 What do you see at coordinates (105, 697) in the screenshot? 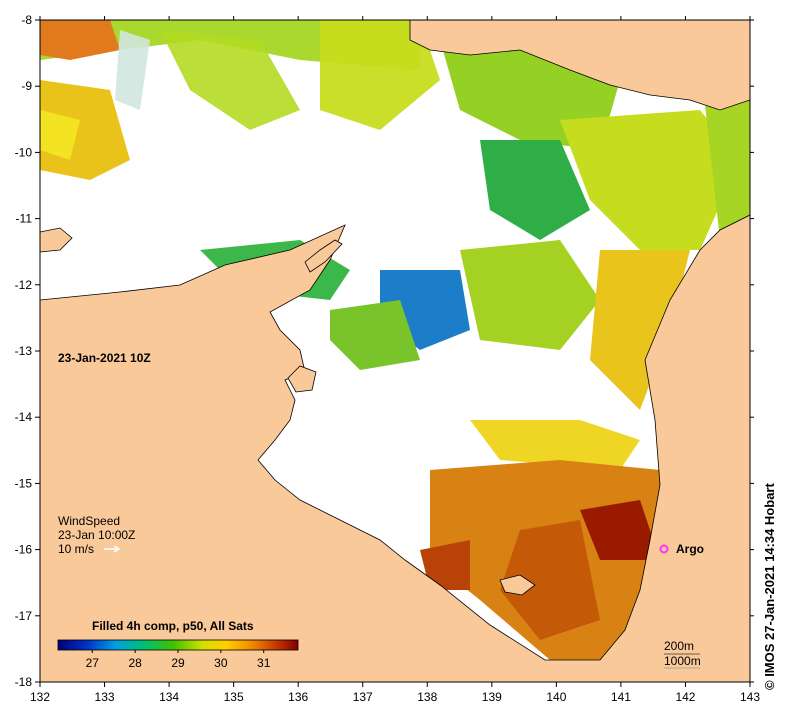
I see `lon-tick-label: 133` at bounding box center [105, 697].